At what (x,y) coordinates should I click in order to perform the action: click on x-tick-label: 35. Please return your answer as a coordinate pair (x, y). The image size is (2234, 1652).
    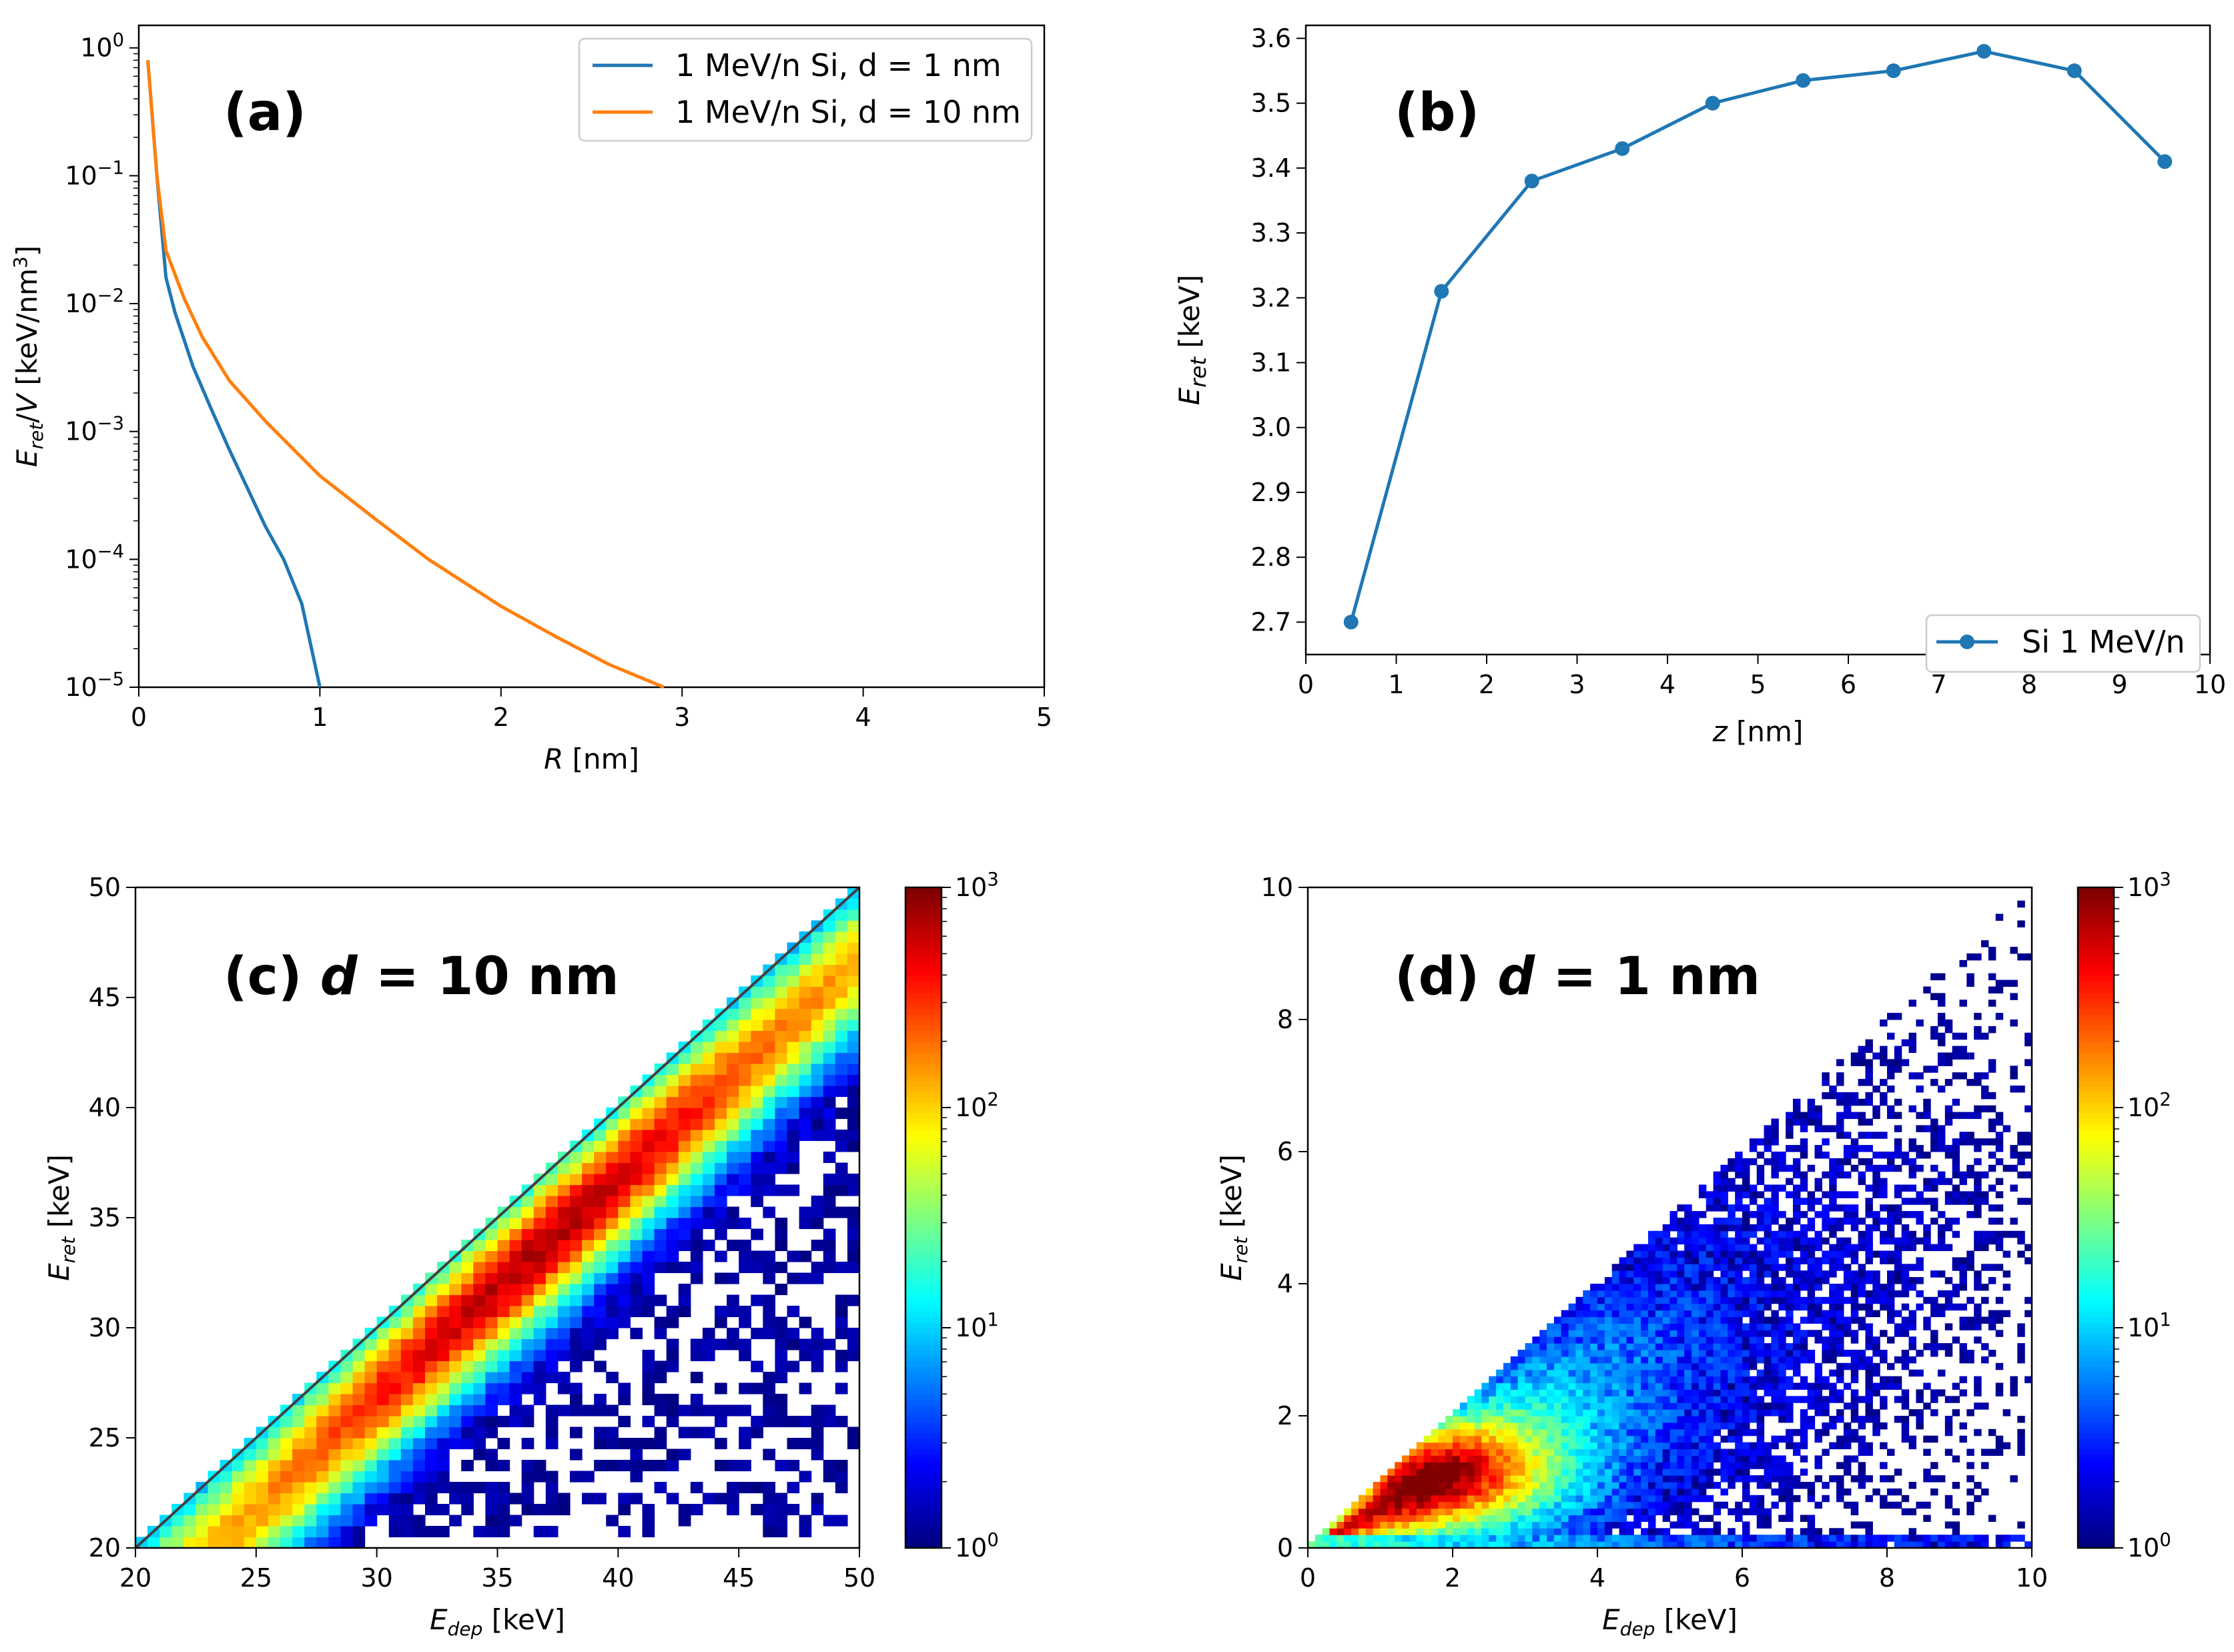
    Looking at the image, I should click on (497, 1578).